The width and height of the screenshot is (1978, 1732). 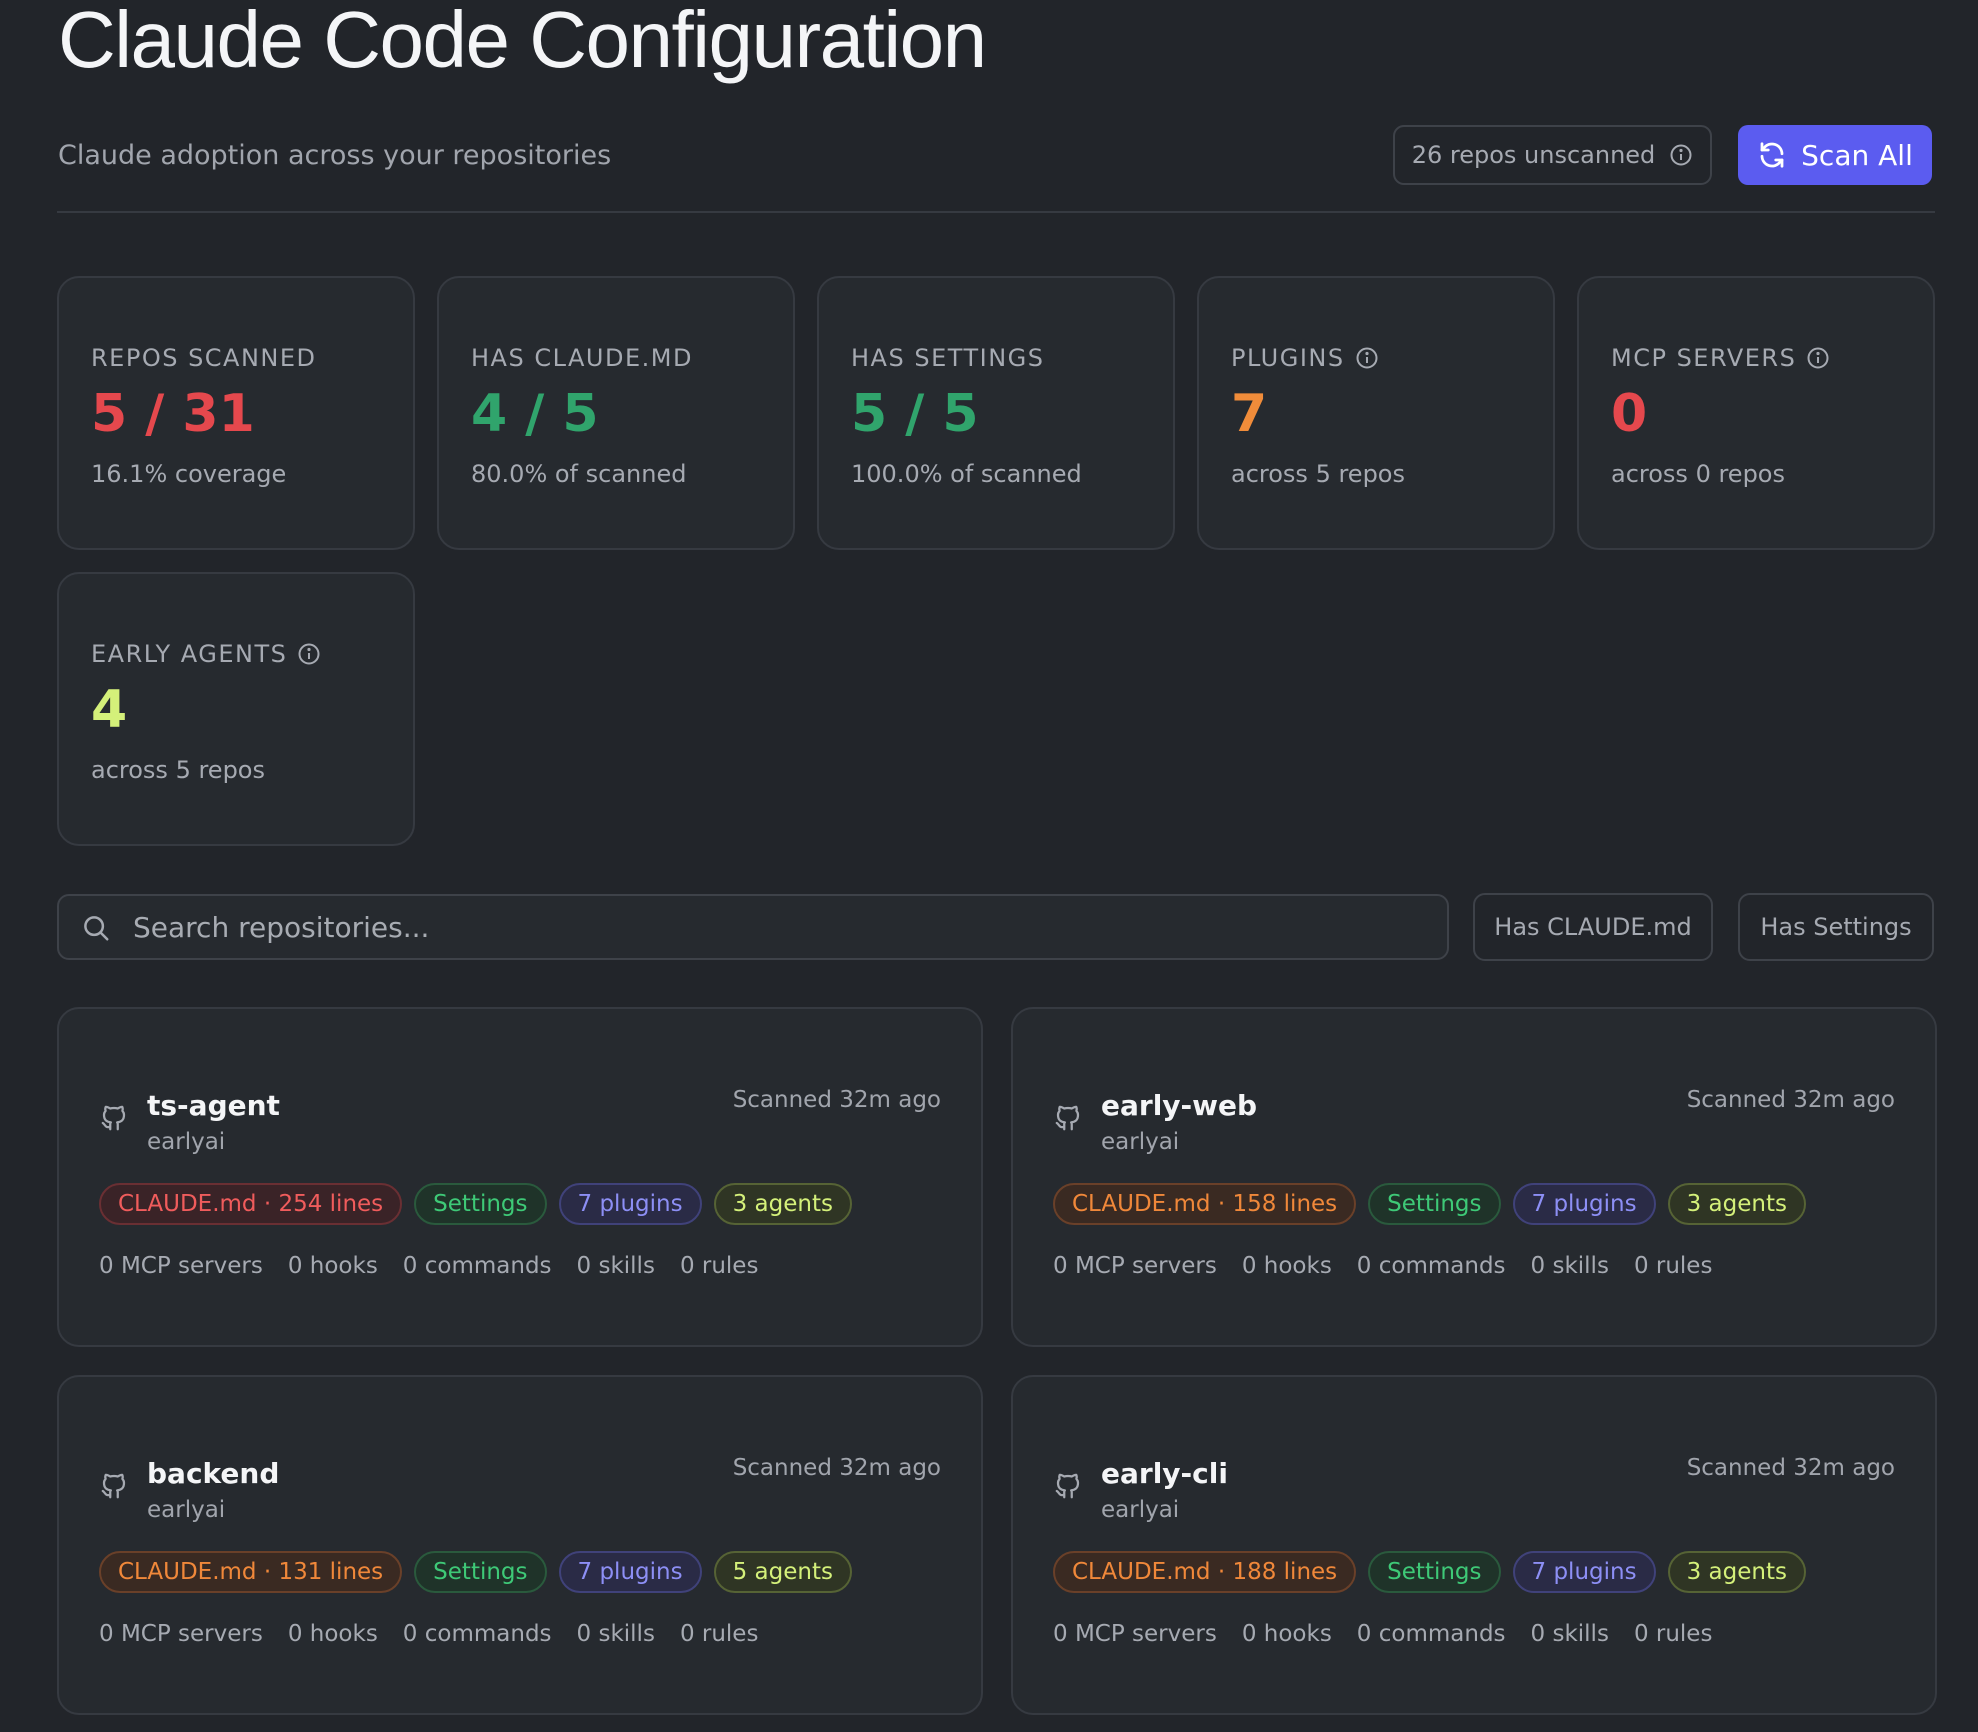 I want to click on stat-label: REPOS SCANNED, so click(x=204, y=358).